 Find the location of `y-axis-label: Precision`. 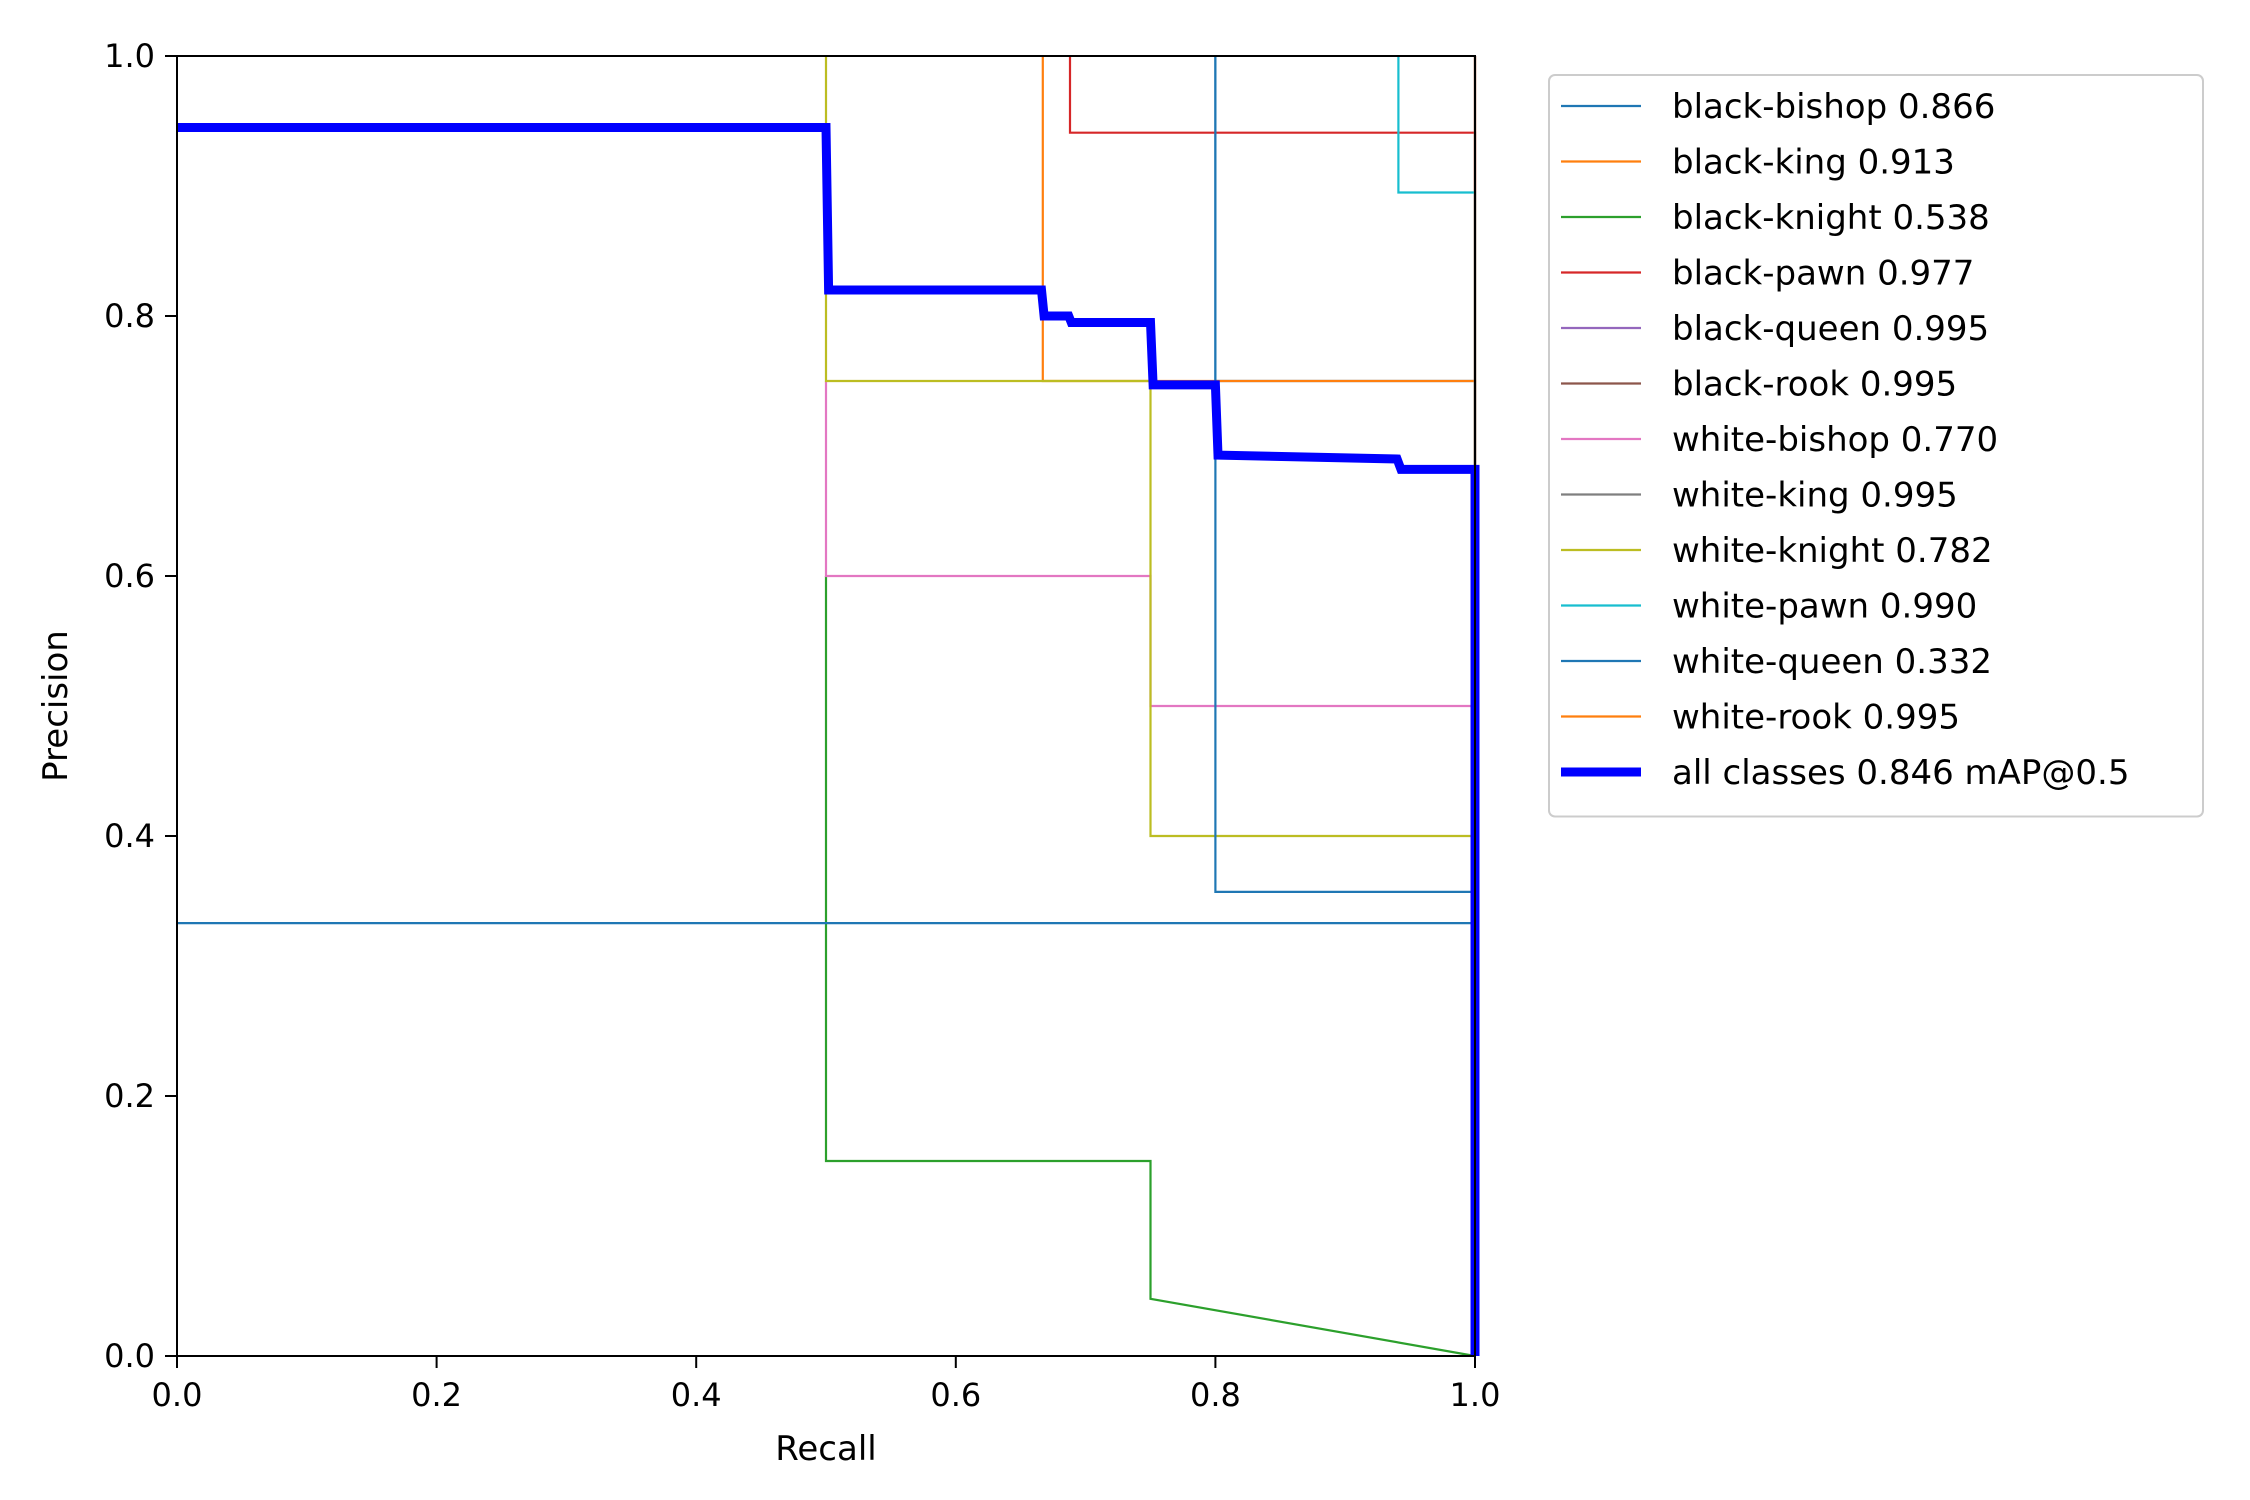

y-axis-label: Precision is located at coordinates (56, 706).